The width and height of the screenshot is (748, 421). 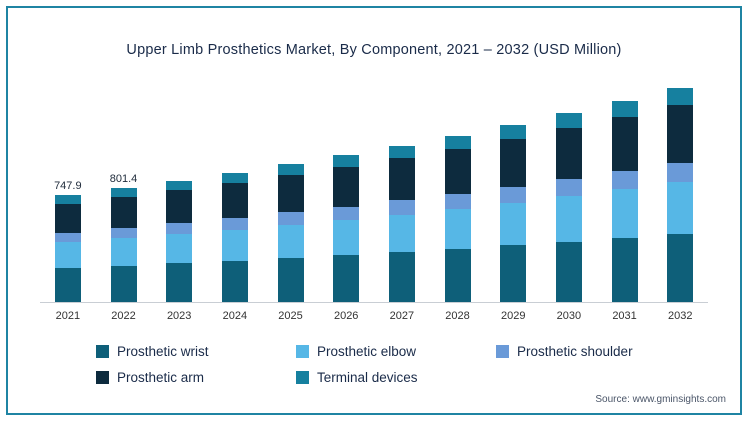 What do you see at coordinates (302, 377) in the screenshot?
I see `legend-swatch-terminal-devices` at bounding box center [302, 377].